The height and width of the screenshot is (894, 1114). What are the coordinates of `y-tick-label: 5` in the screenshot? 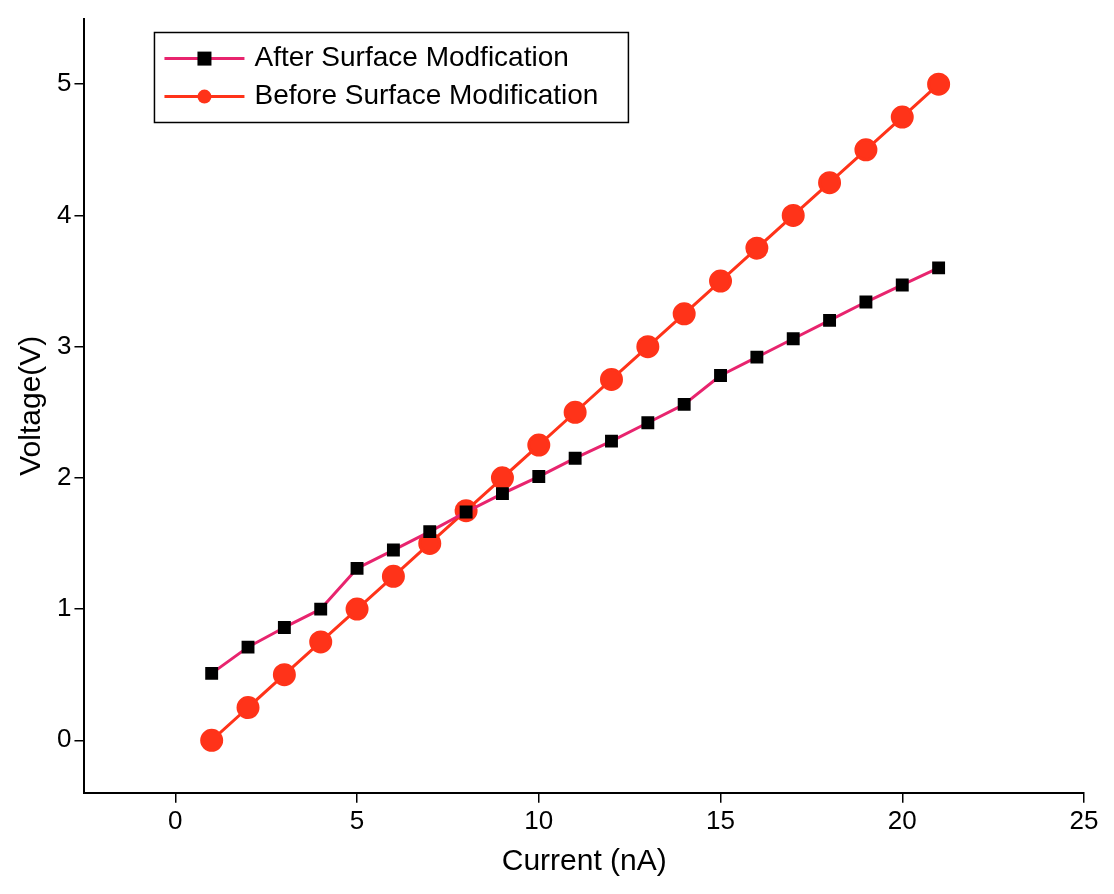 It's located at (64, 82).